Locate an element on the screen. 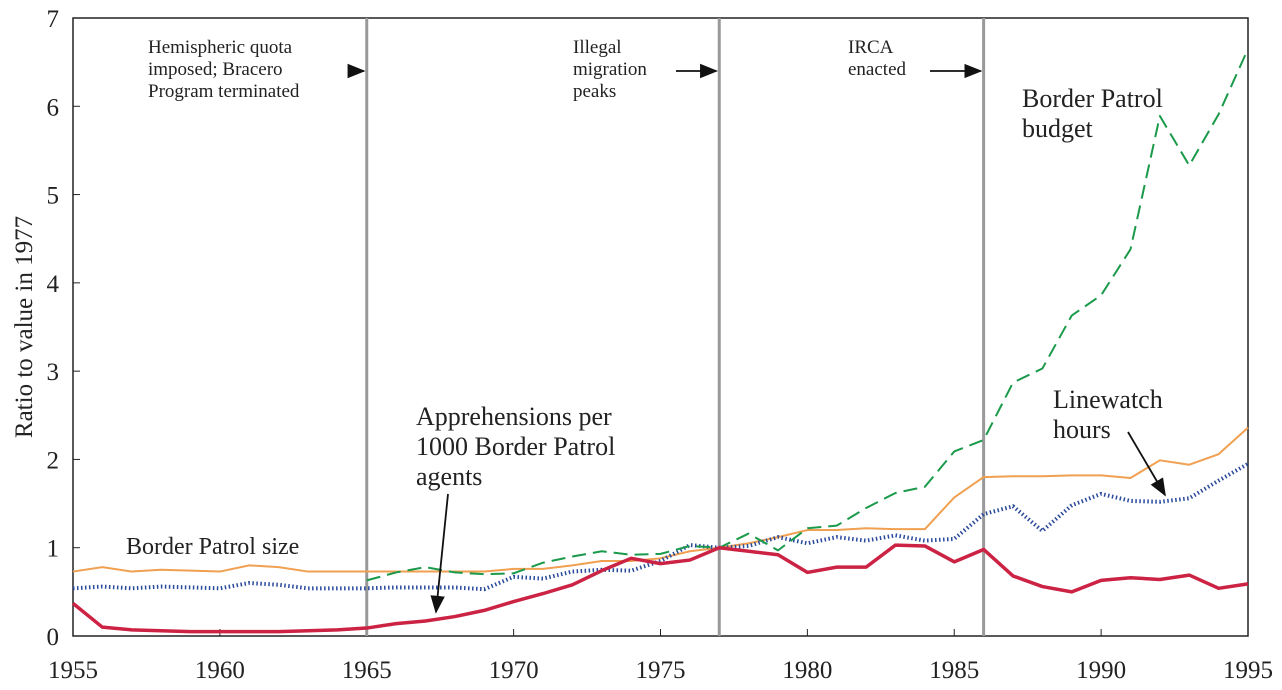  series-line is located at coordinates (660, 588).